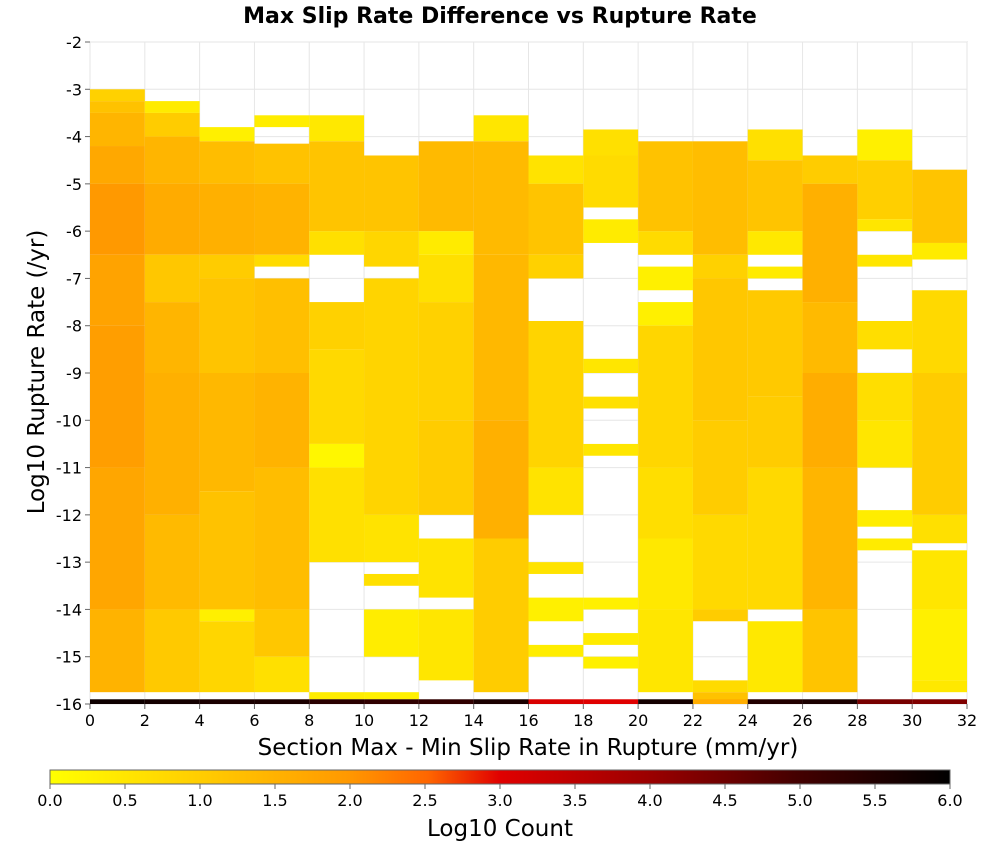 The image size is (1000, 850). Describe the element at coordinates (74, 278) in the screenshot. I see `y-tick-label: -7` at that location.